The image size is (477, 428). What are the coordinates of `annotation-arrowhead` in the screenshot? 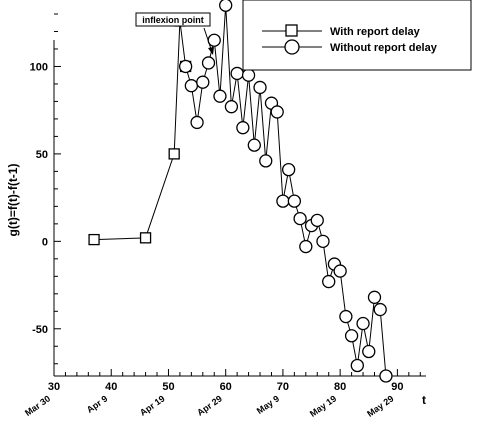 It's located at (211, 51).